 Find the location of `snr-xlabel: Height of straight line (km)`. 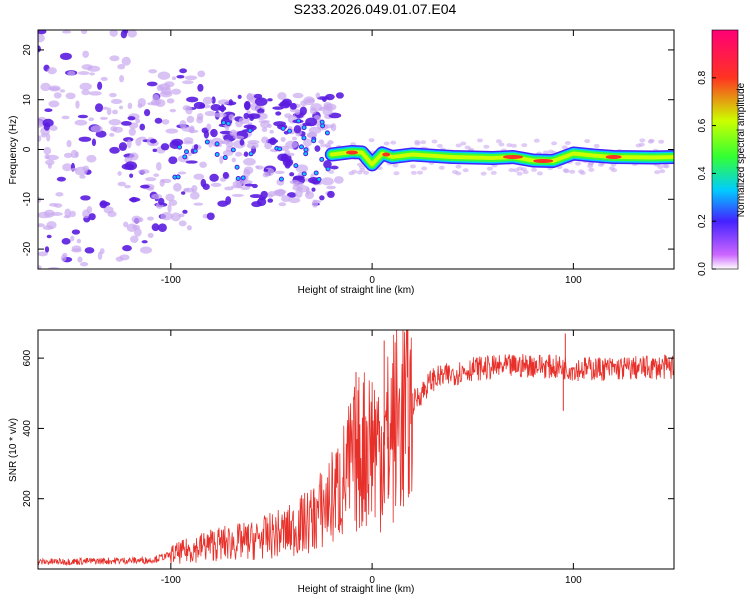

snr-xlabel: Height of straight line (km) is located at coordinates (356, 589).